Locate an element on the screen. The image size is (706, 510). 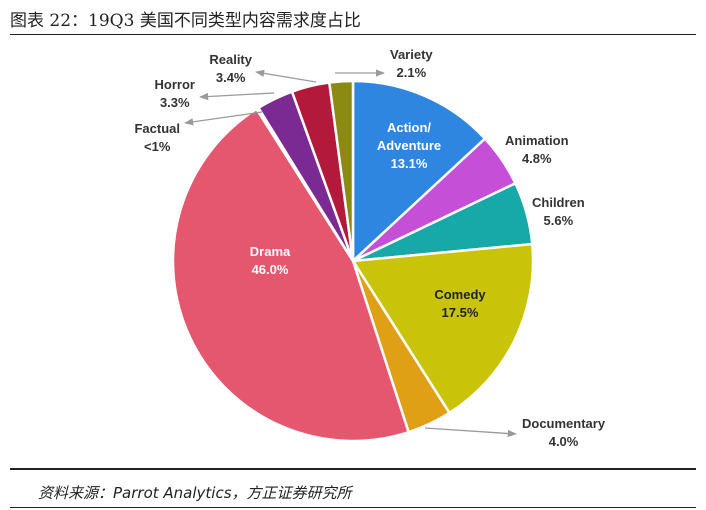
category-label: Factual is located at coordinates (157, 128).